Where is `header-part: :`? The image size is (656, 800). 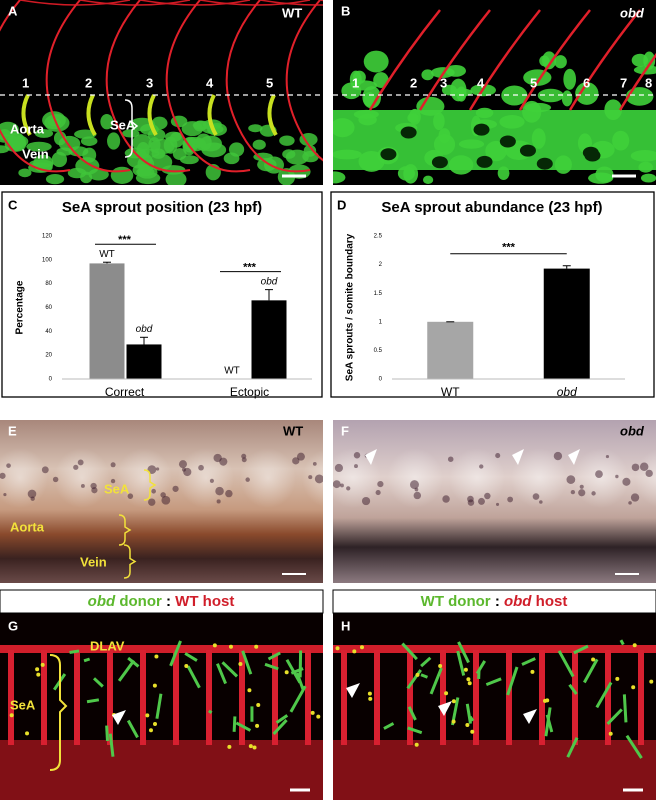
header-part: : is located at coordinates (168, 601).